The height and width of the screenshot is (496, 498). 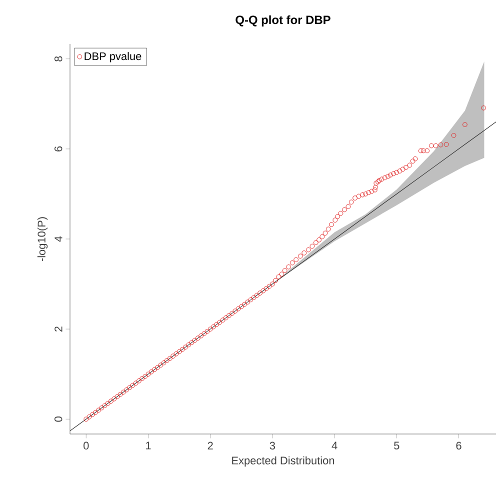 I want to click on x-tick-label: 1, so click(x=148, y=446).